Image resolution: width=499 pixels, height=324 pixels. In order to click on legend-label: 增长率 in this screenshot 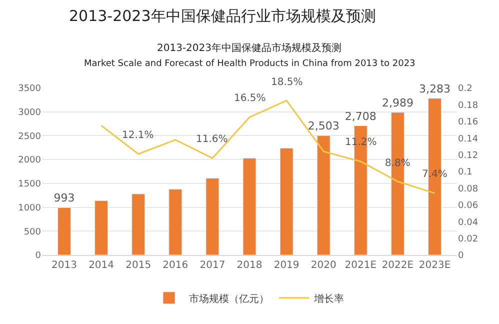, I will do `click(328, 298)`.